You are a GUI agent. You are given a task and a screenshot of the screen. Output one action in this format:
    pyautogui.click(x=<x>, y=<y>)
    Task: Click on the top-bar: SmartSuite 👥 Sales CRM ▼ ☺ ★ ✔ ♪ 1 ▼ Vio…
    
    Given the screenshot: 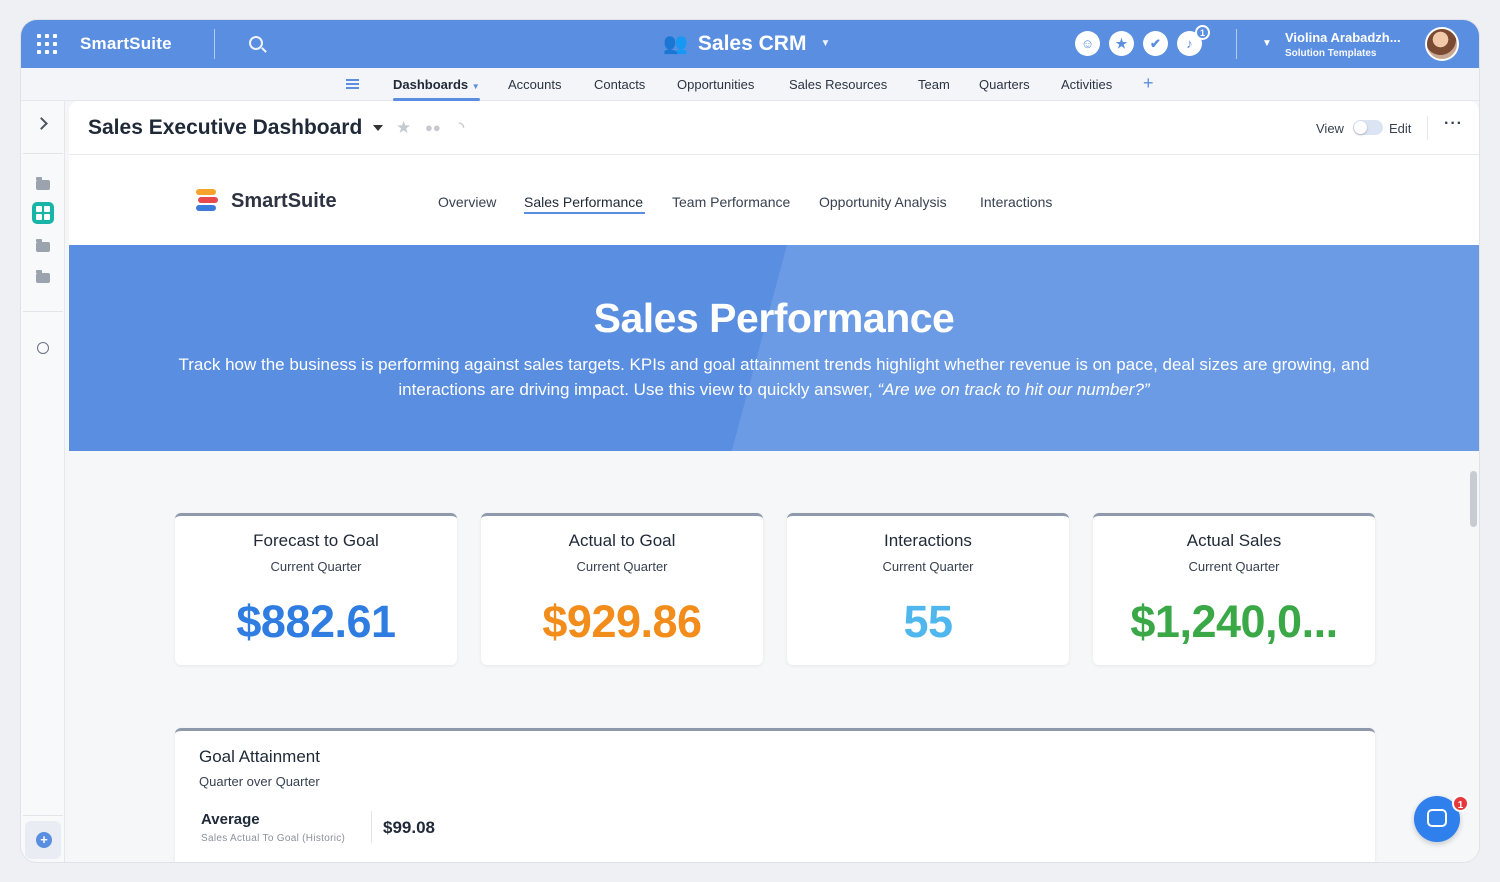 What is the action you would take?
    pyautogui.click(x=750, y=44)
    